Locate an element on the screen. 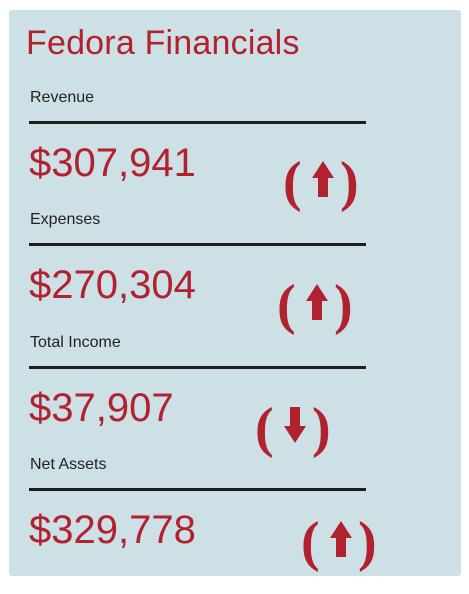 This screenshot has width=469, height=594. metric-label-expenses: Expenses is located at coordinates (65, 219).